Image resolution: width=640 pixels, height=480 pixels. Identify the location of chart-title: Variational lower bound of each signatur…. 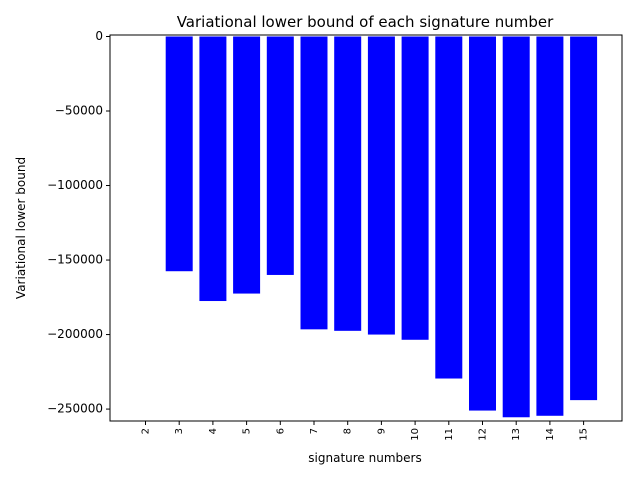
(365, 22).